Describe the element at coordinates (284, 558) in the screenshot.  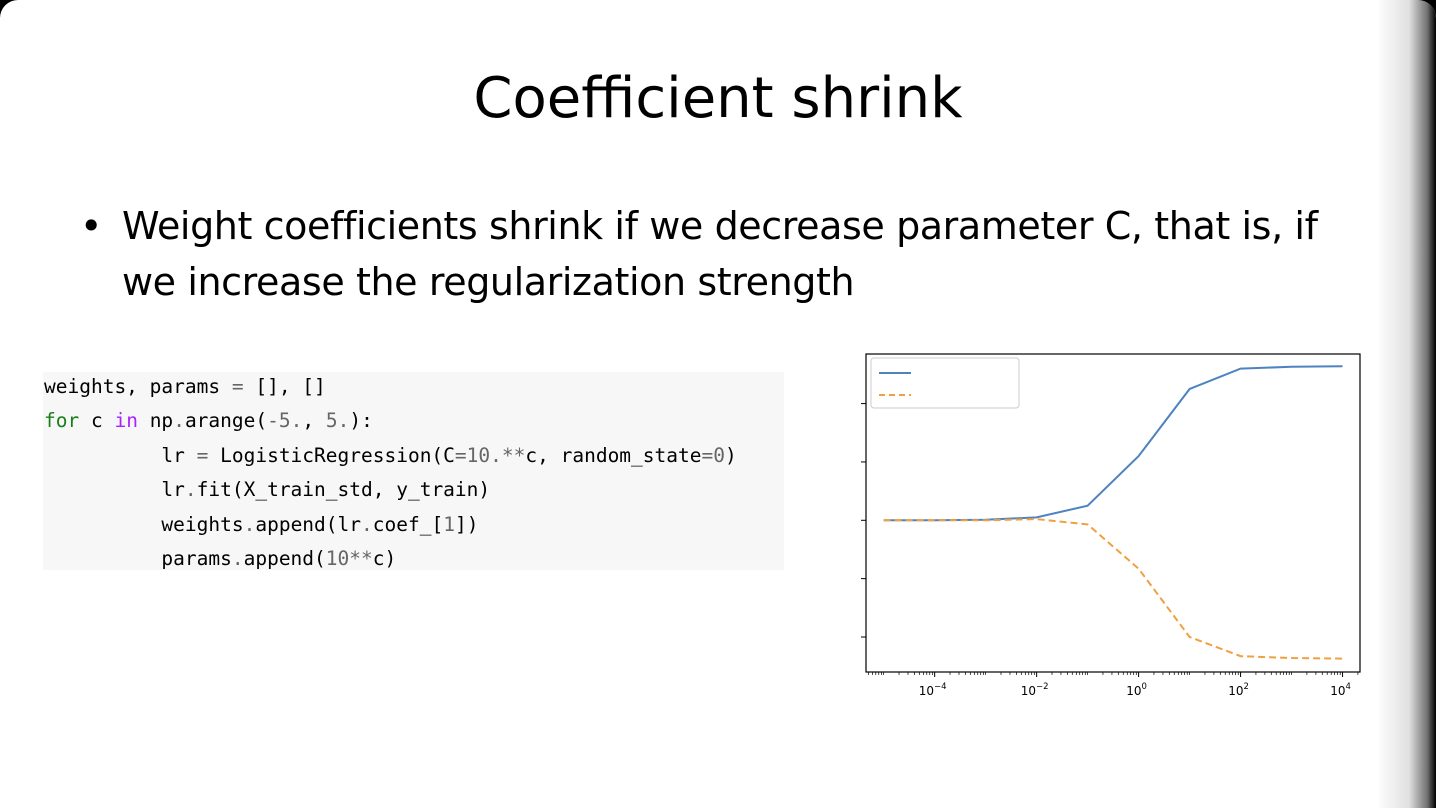
I see `code-token: append(` at that location.